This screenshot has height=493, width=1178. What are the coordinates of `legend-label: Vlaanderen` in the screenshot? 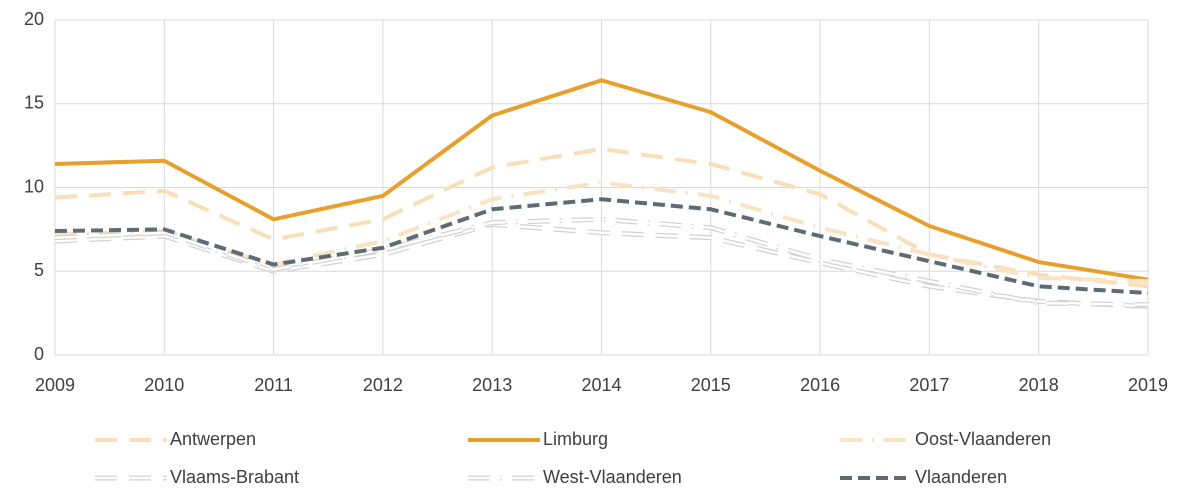 It's located at (961, 477).